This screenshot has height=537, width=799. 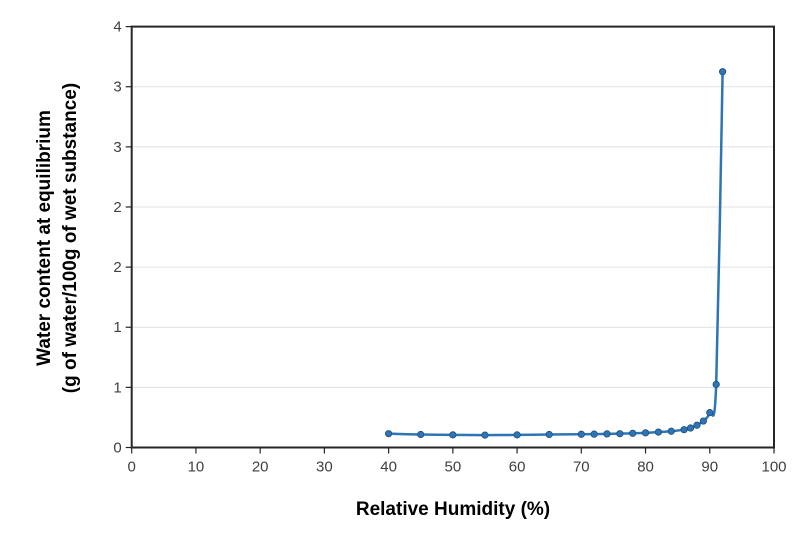 I want to click on y-tick-label: 4, so click(x=117, y=27).